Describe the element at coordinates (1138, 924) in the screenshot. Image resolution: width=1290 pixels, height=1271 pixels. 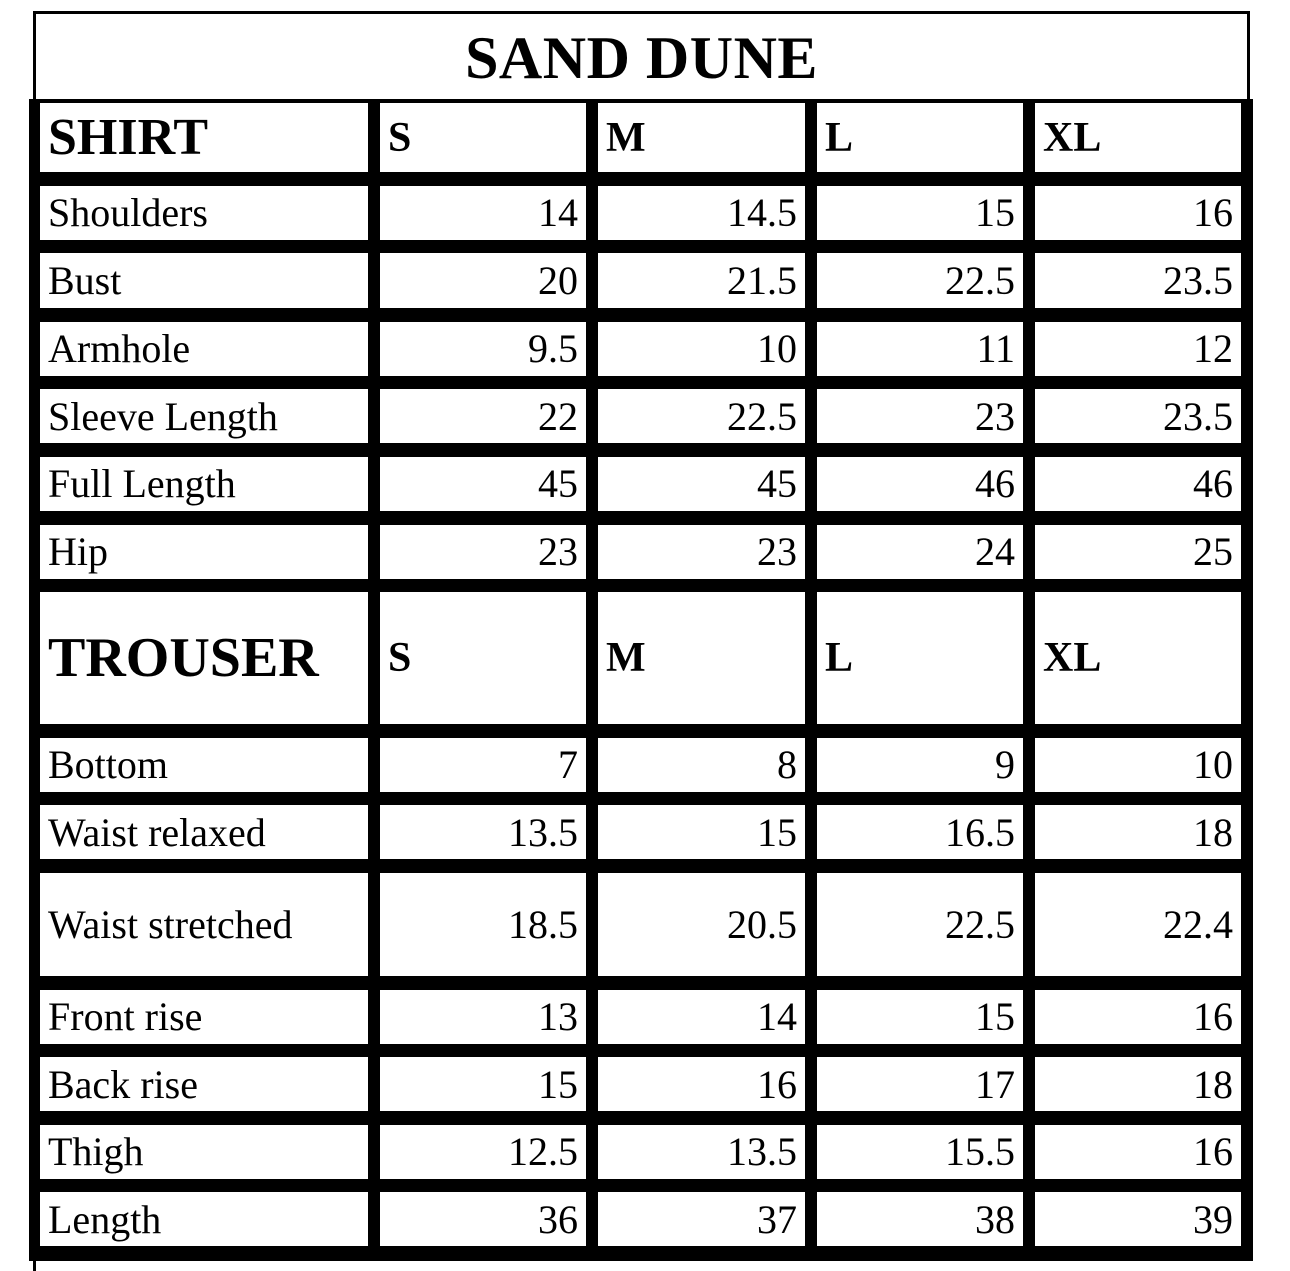
I see `measurement-value: 22.4` at that location.